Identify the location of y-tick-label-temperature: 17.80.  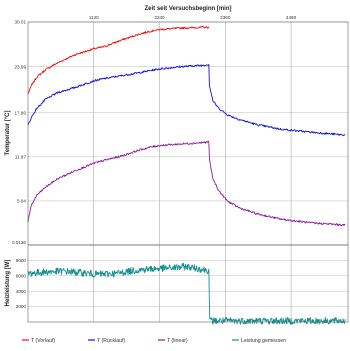
(21, 112).